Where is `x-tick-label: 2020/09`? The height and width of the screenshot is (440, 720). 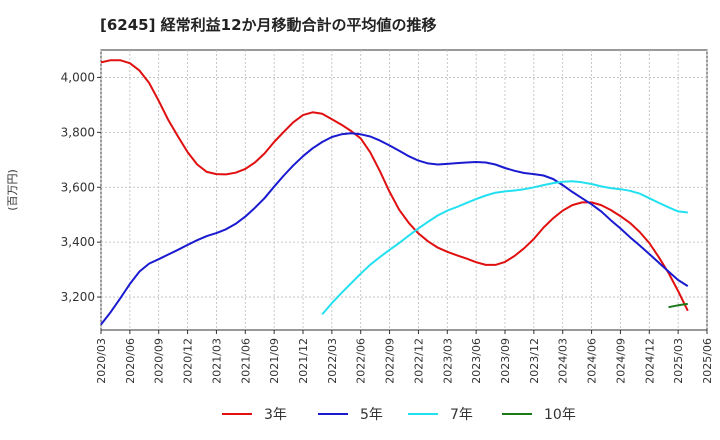 x-tick-label: 2020/09 is located at coordinates (159, 361).